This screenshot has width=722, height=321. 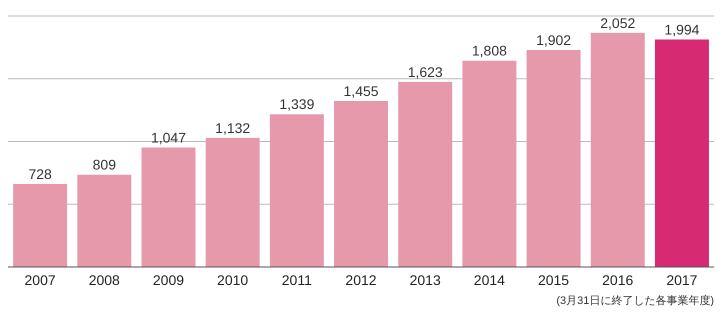 What do you see at coordinates (361, 91) in the screenshot?
I see `data-label: 1,455` at bounding box center [361, 91].